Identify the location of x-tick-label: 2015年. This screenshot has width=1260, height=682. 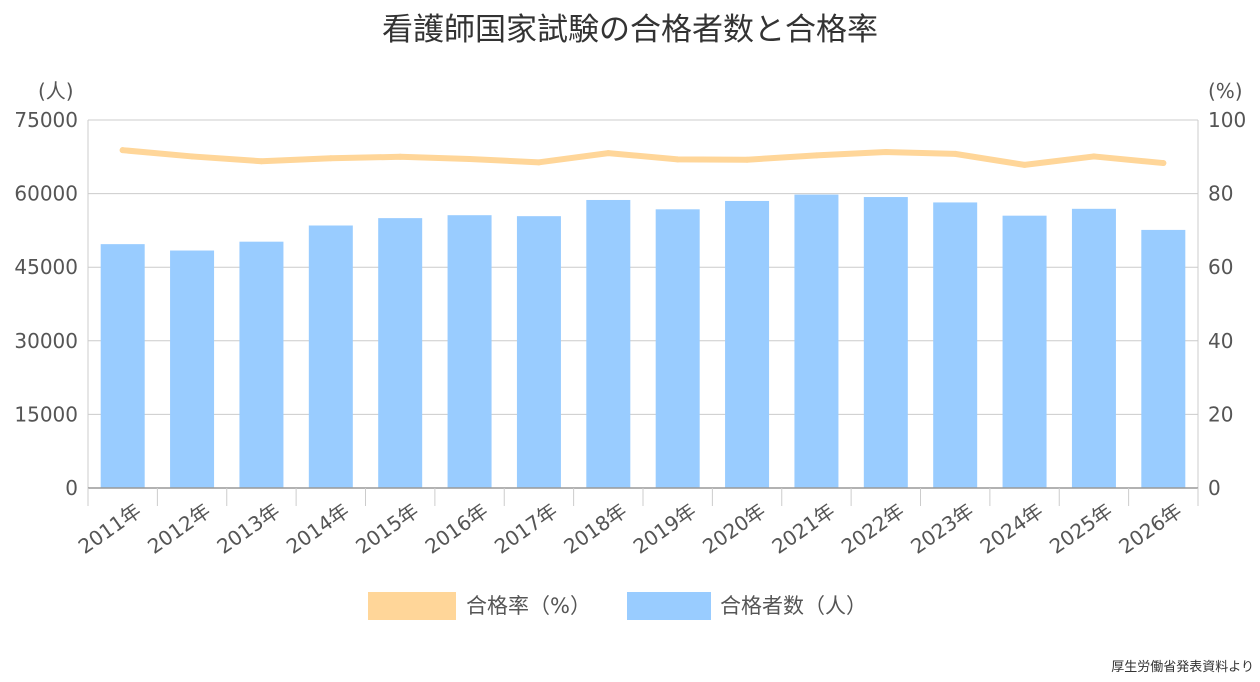
(387, 528).